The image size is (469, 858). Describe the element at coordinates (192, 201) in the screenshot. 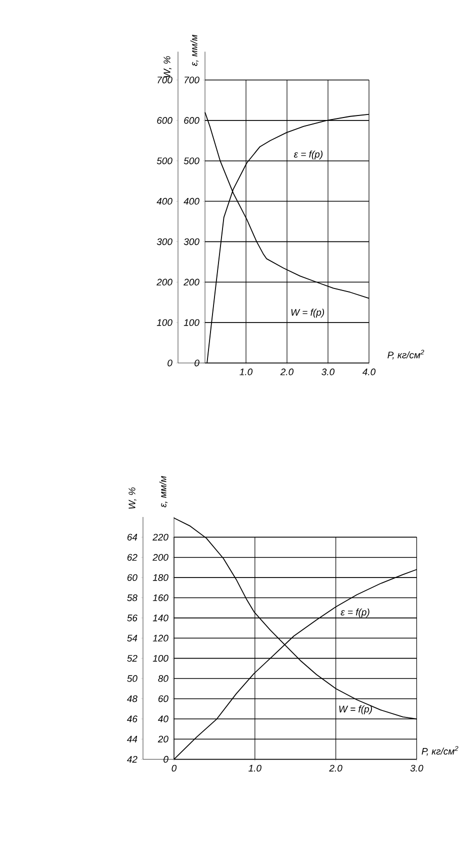

I see `y2-tick-label: 400` at that location.